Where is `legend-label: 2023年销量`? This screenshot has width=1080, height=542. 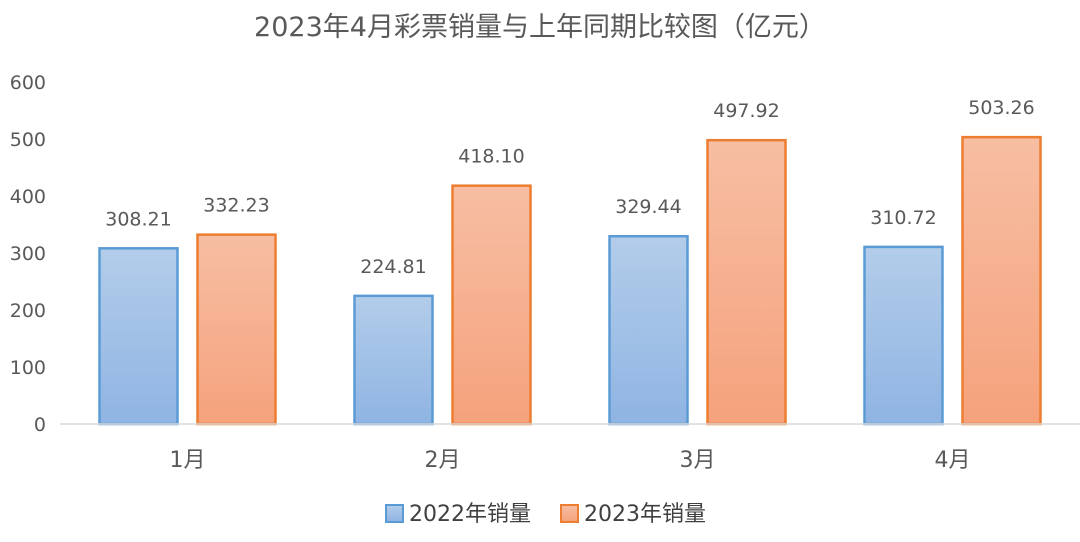
legend-label: 2023年销量 is located at coordinates (645, 514).